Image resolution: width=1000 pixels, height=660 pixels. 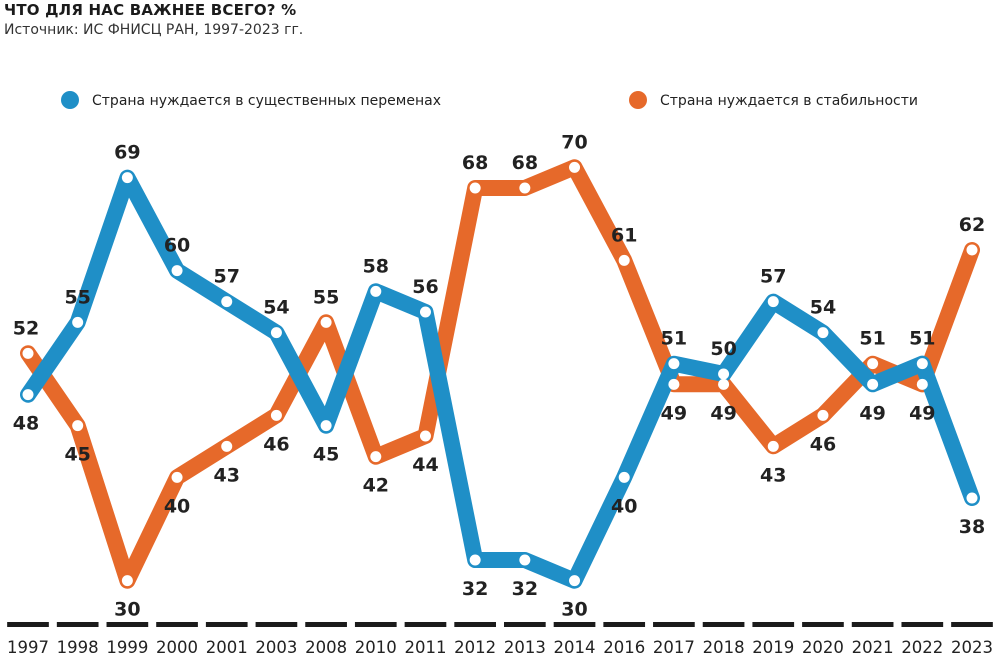 I want to click on data-label-changes: 30, so click(x=574, y=610).